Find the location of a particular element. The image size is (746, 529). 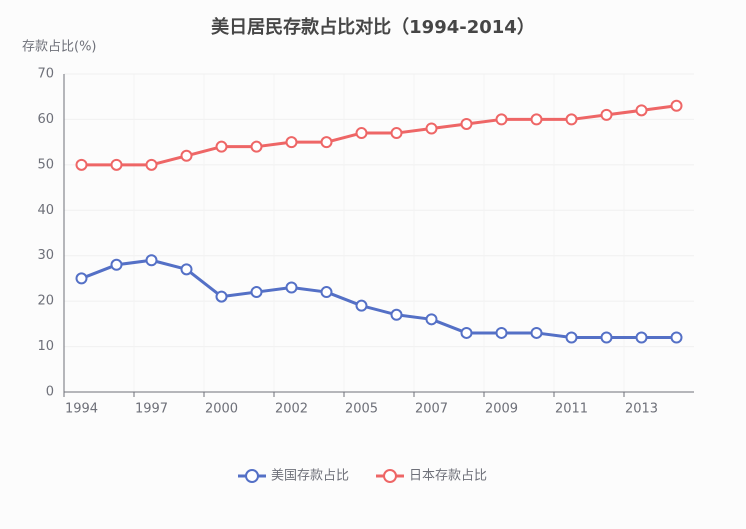

y-tick-label: 40 is located at coordinates (45, 210).